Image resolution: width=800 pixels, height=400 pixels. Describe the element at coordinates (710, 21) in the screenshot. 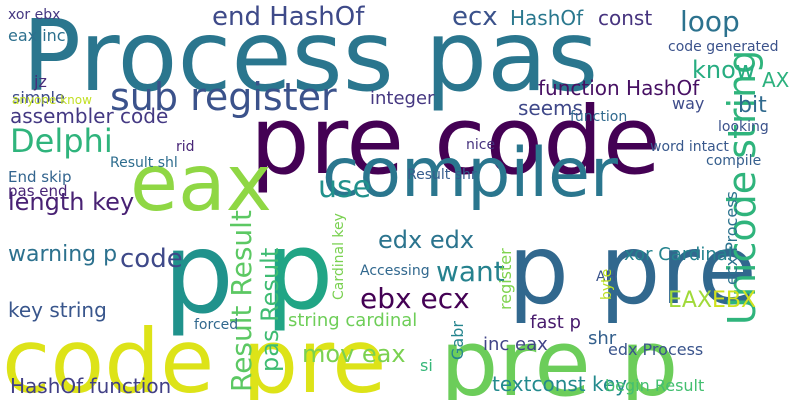

I see `word: loop` at that location.